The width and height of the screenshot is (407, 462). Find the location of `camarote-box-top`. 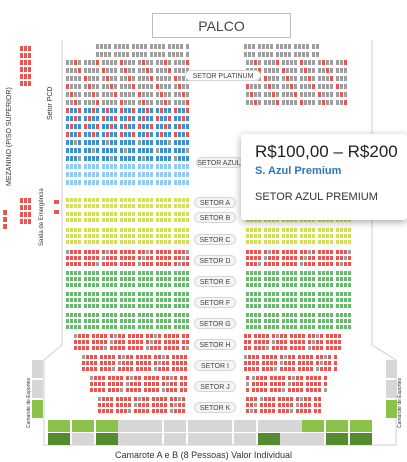

camarote-box-top is located at coordinates (129, 426).